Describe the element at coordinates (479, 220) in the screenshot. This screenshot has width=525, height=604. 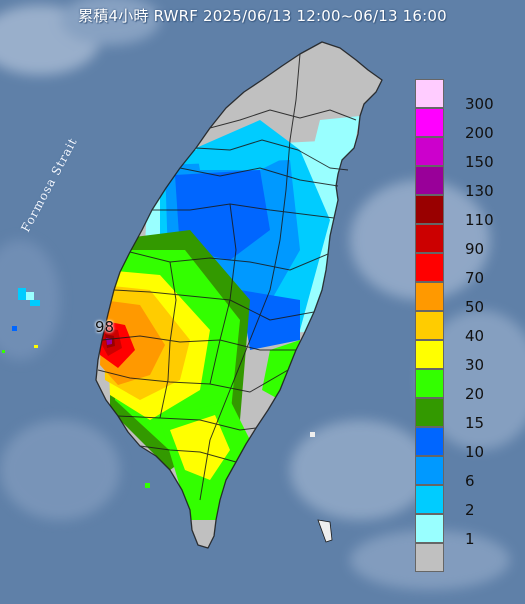
I see `legend-label: 110` at that location.